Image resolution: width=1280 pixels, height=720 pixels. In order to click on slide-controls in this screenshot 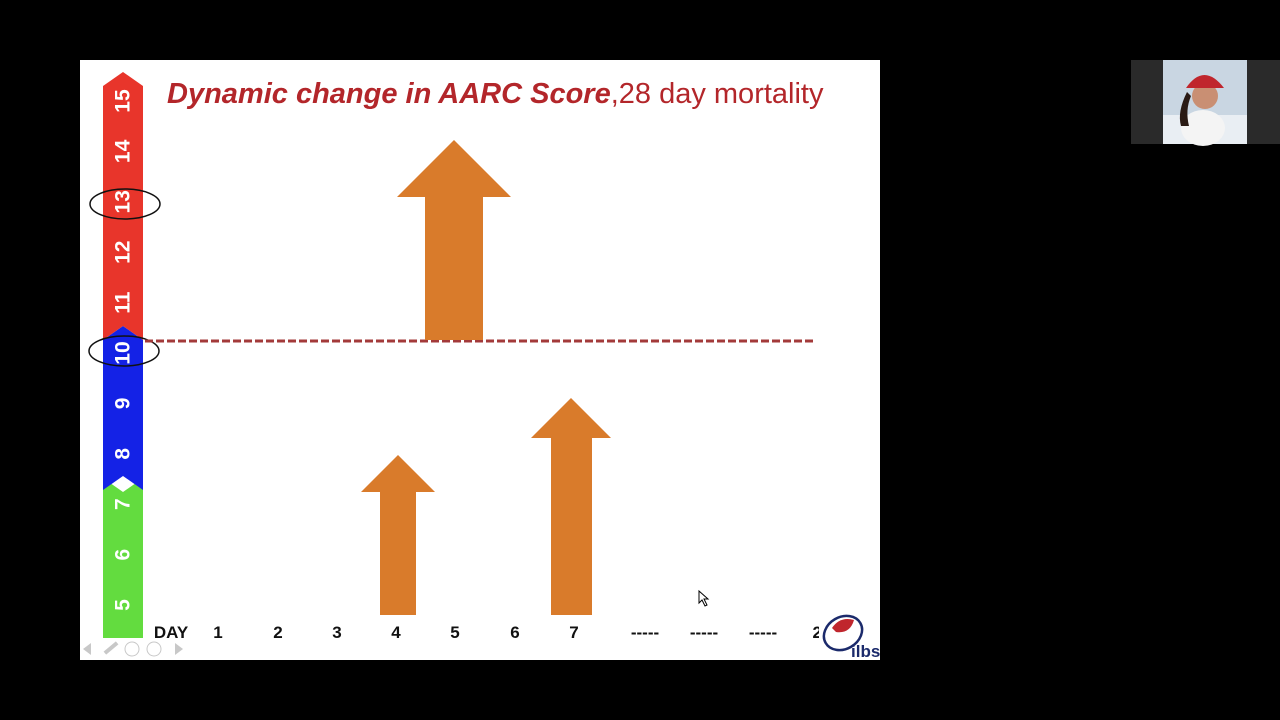, I will do `click(133, 649)`.